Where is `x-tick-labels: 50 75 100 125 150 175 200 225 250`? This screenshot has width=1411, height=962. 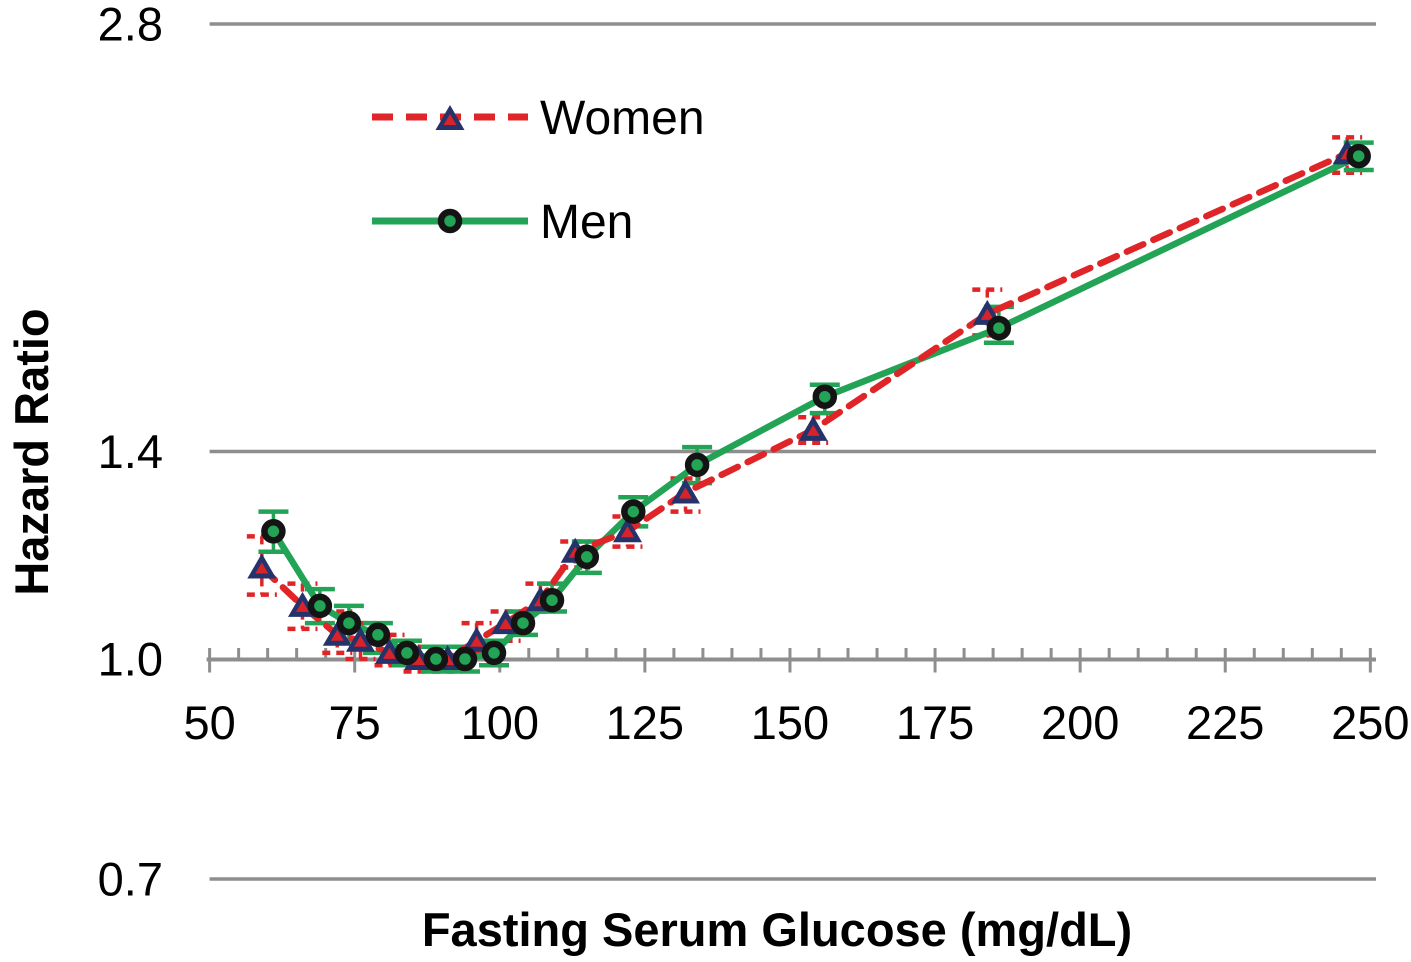
x-tick-labels: 50 75 100 125 150 175 200 225 250 is located at coordinates (796, 722).